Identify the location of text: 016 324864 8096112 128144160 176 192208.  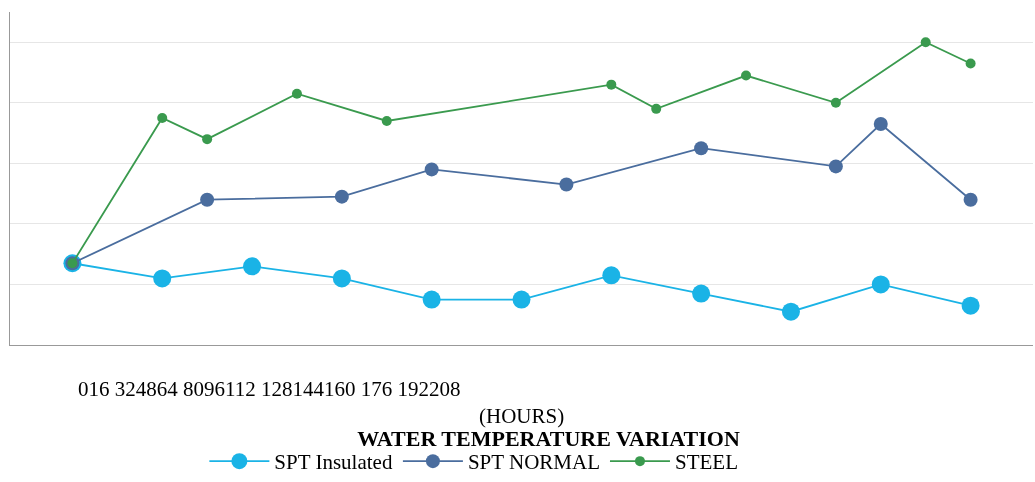
(269, 389).